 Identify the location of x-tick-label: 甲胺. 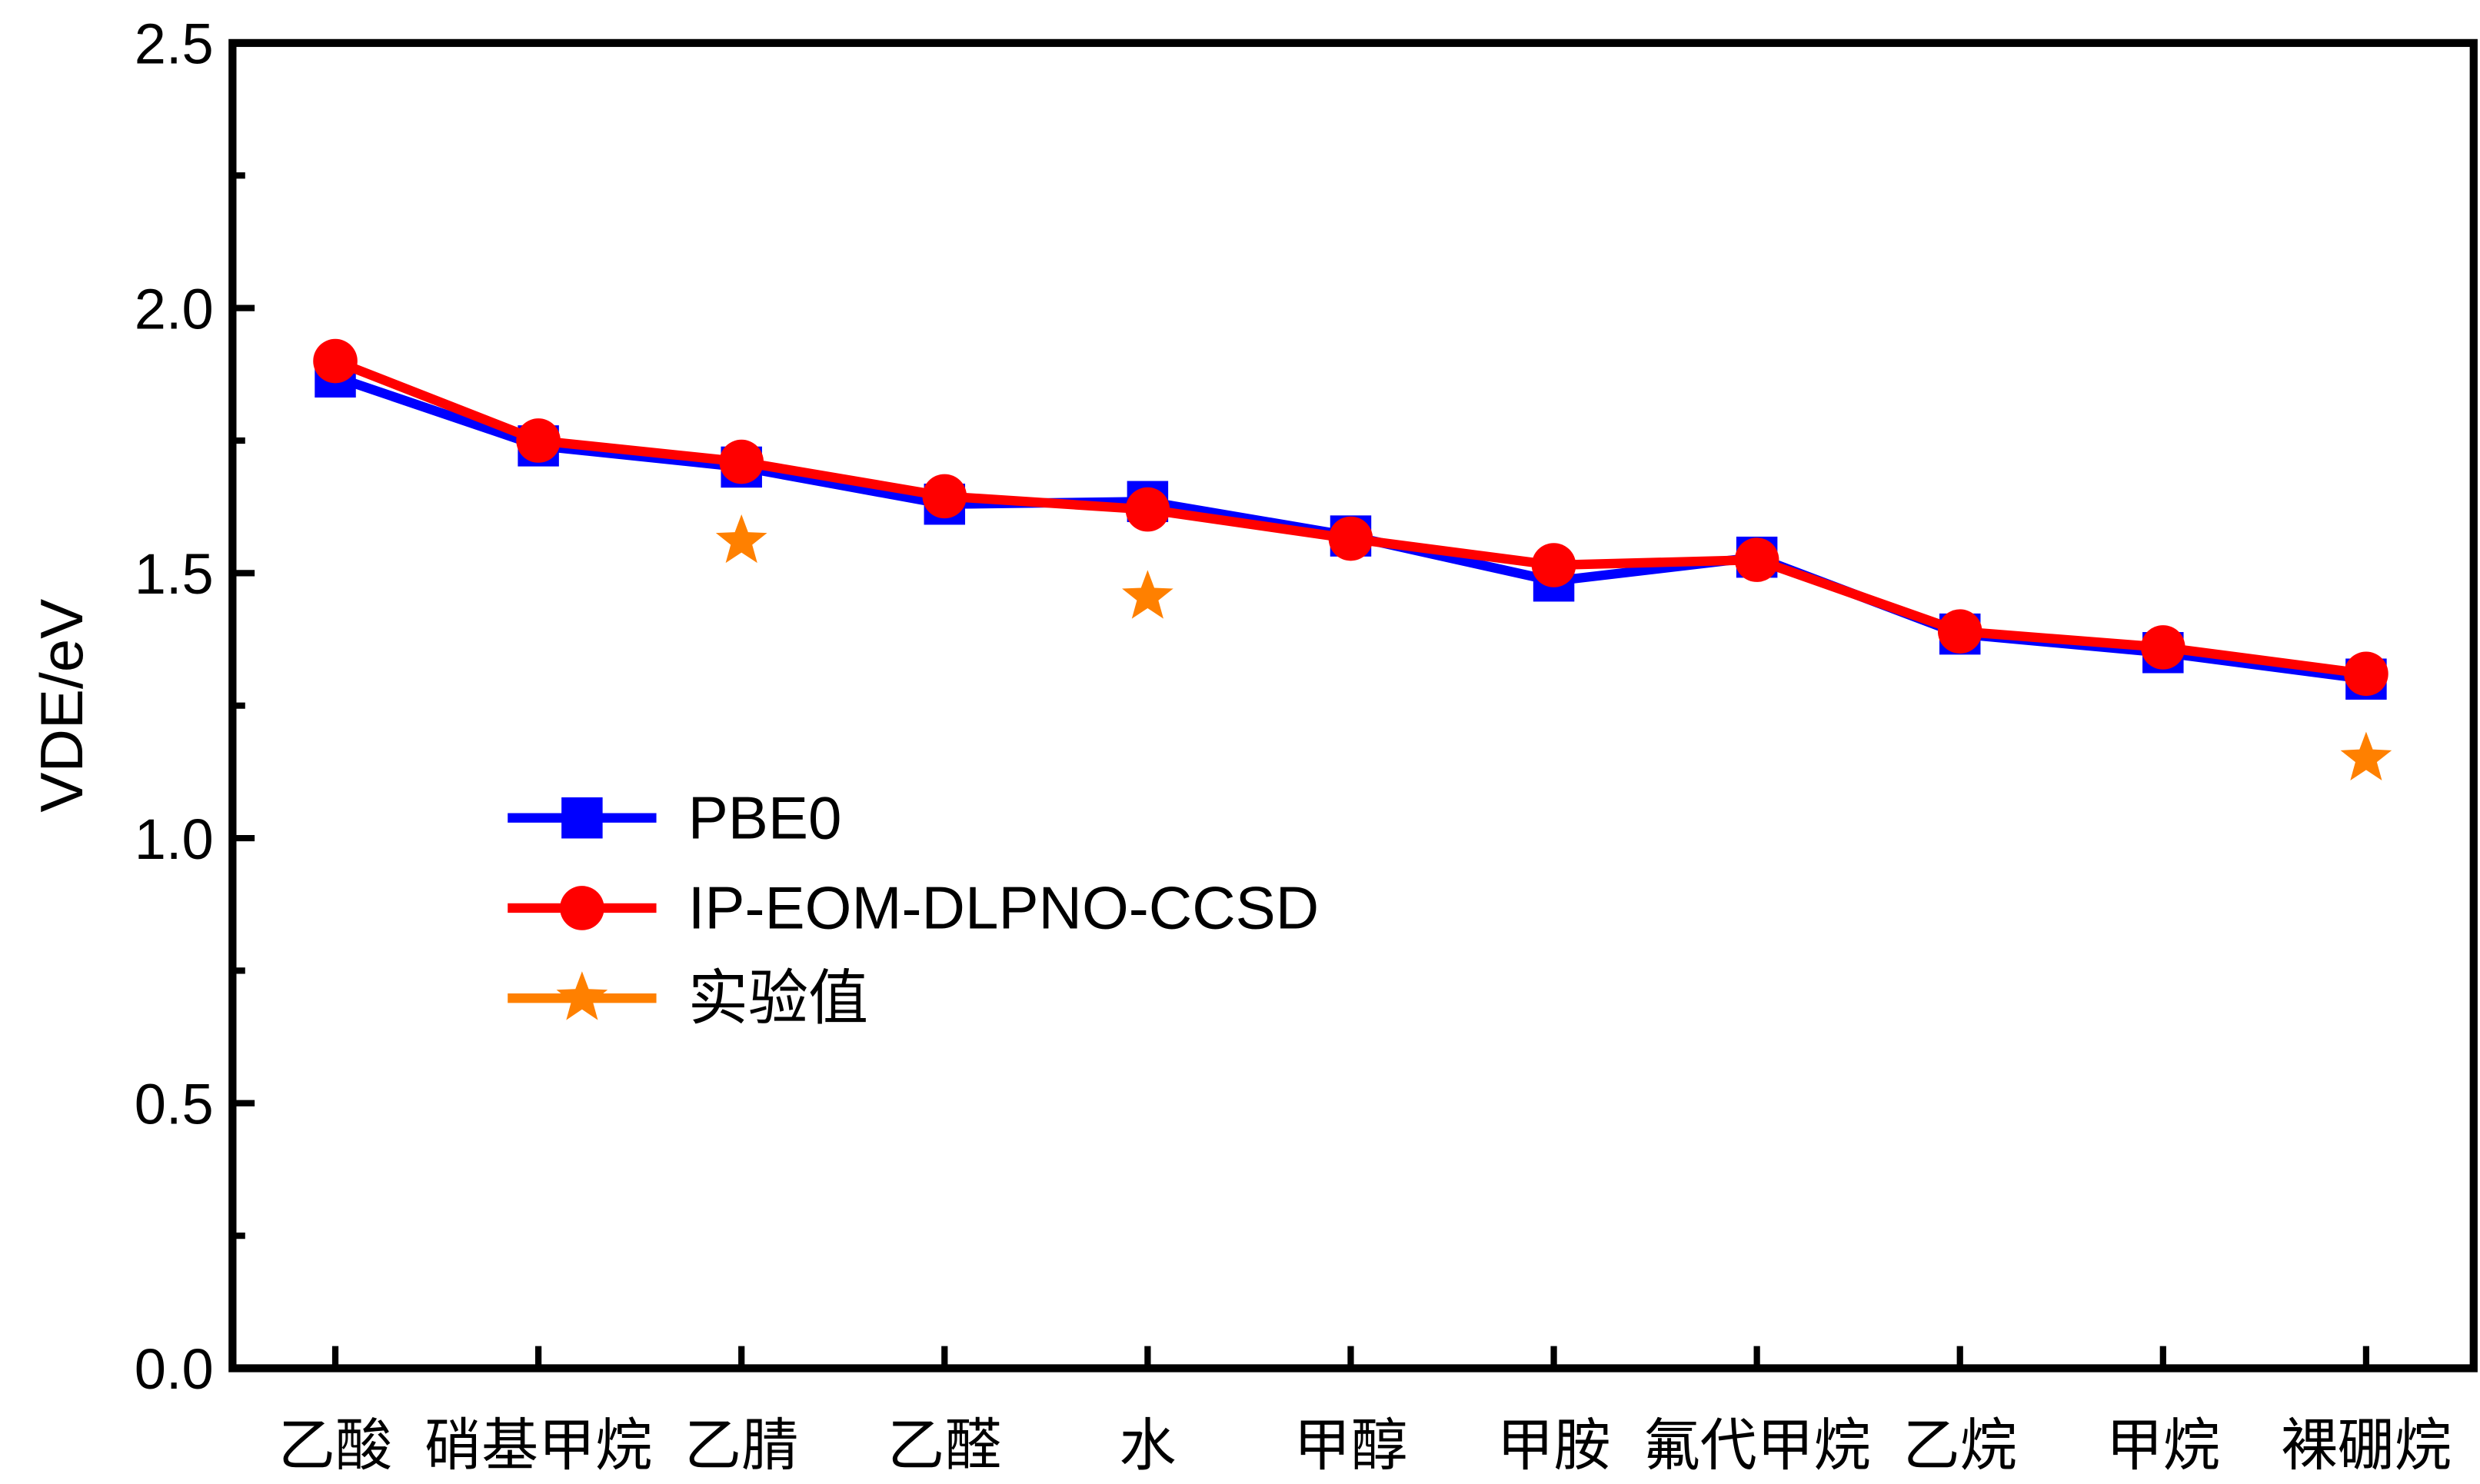
(1554, 1445).